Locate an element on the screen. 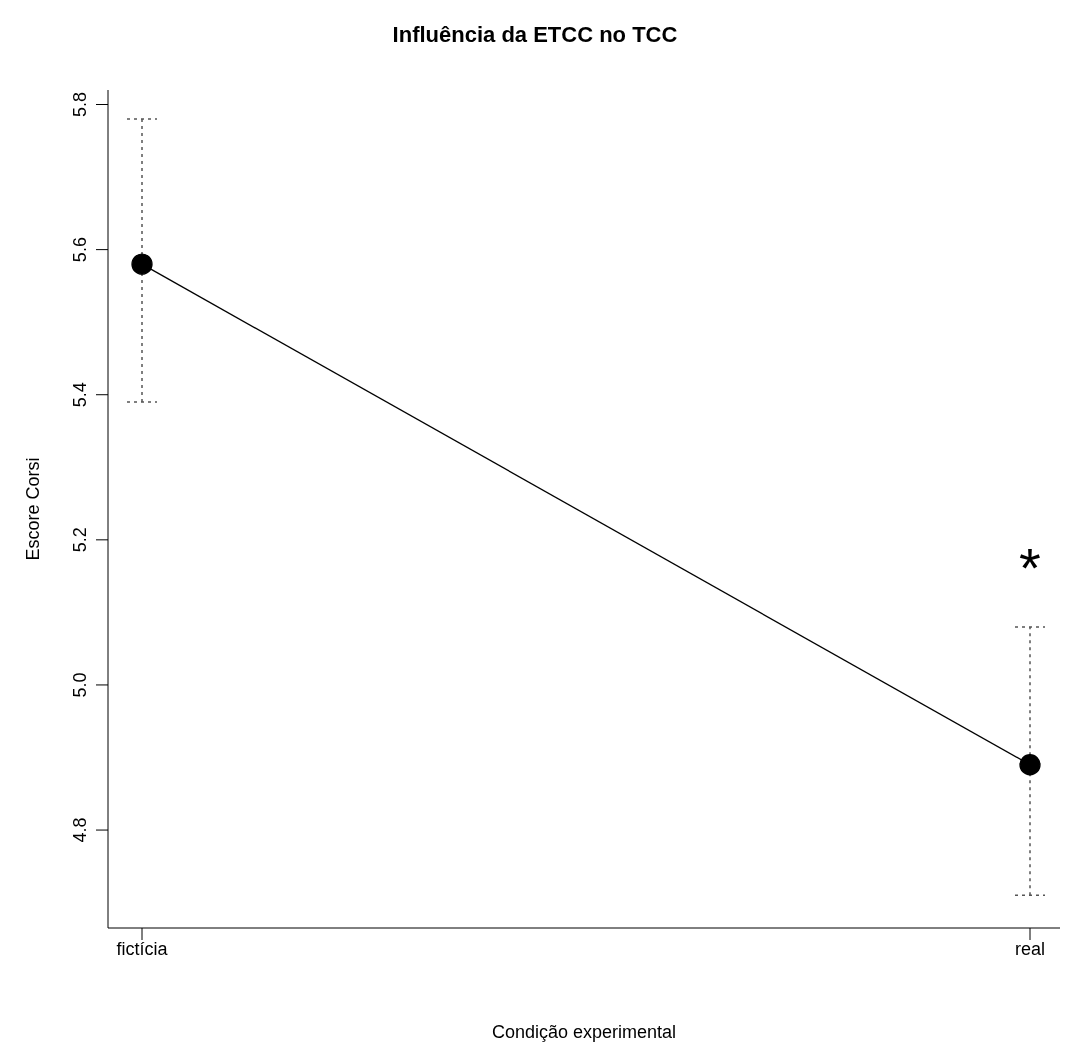  y-tick-label: 5.8 is located at coordinates (80, 105).